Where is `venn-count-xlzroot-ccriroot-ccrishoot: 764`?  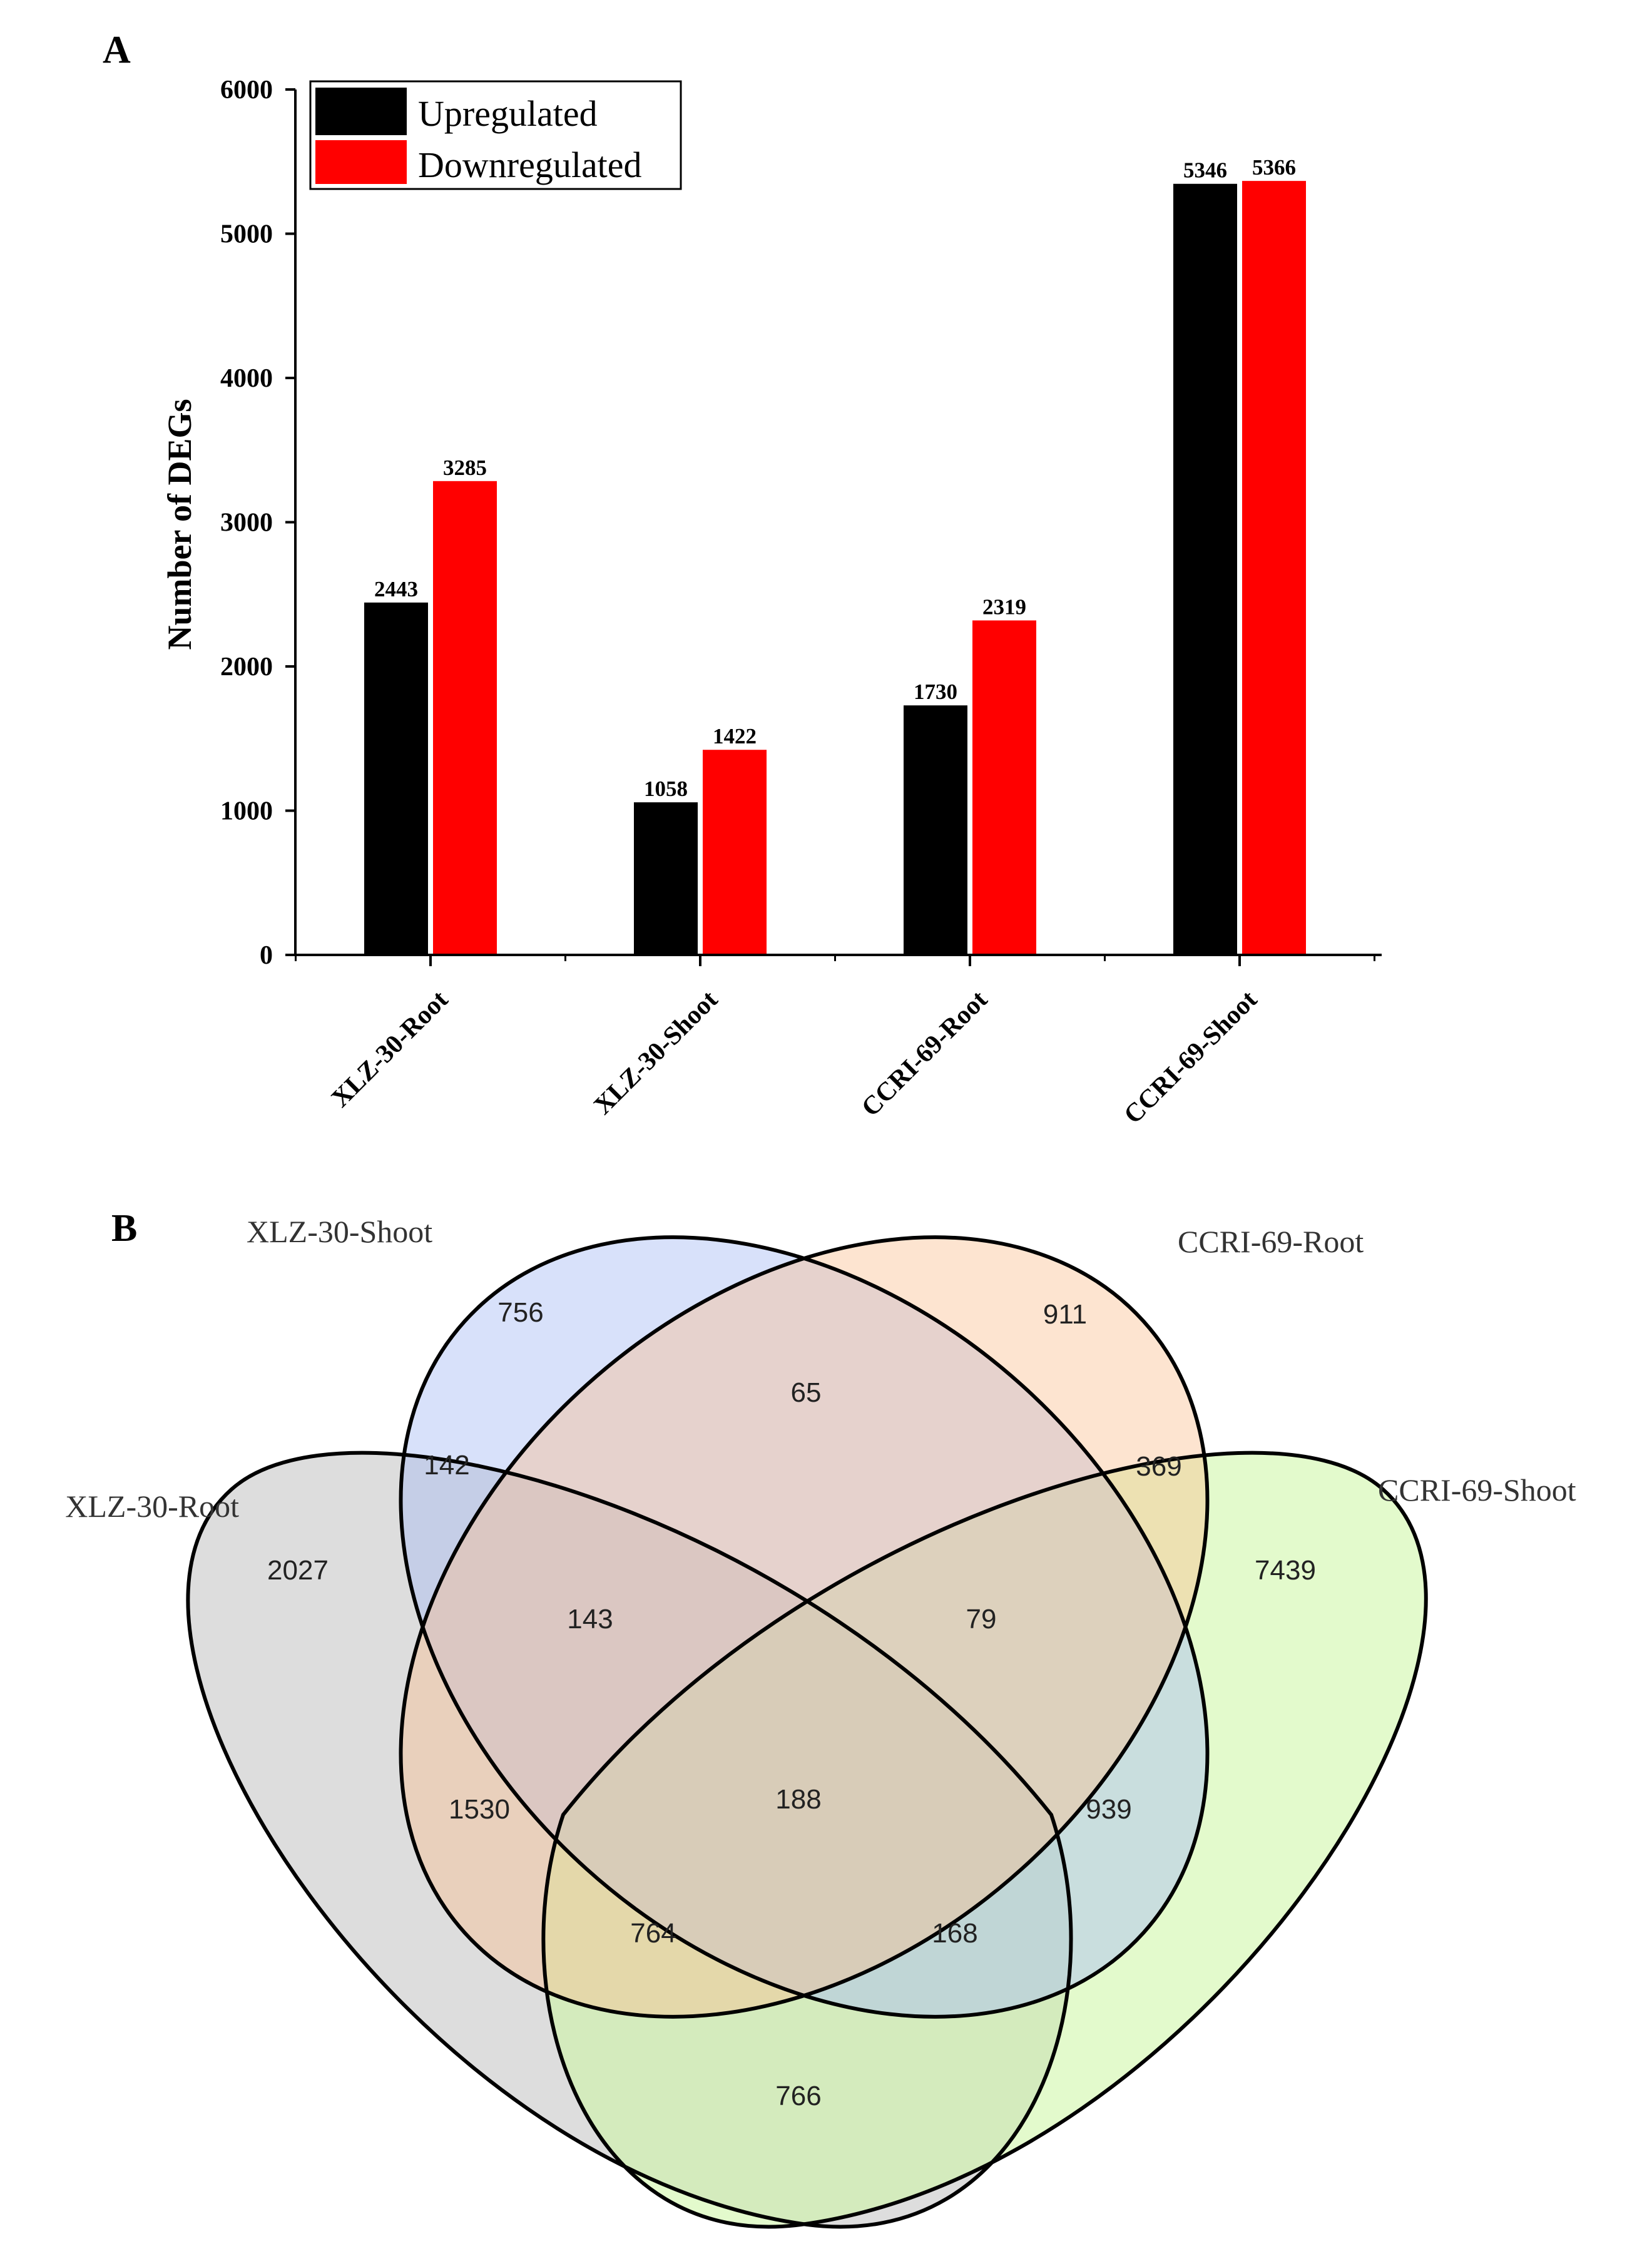 venn-count-xlzroot-ccriroot-ccrishoot: 764 is located at coordinates (653, 1934).